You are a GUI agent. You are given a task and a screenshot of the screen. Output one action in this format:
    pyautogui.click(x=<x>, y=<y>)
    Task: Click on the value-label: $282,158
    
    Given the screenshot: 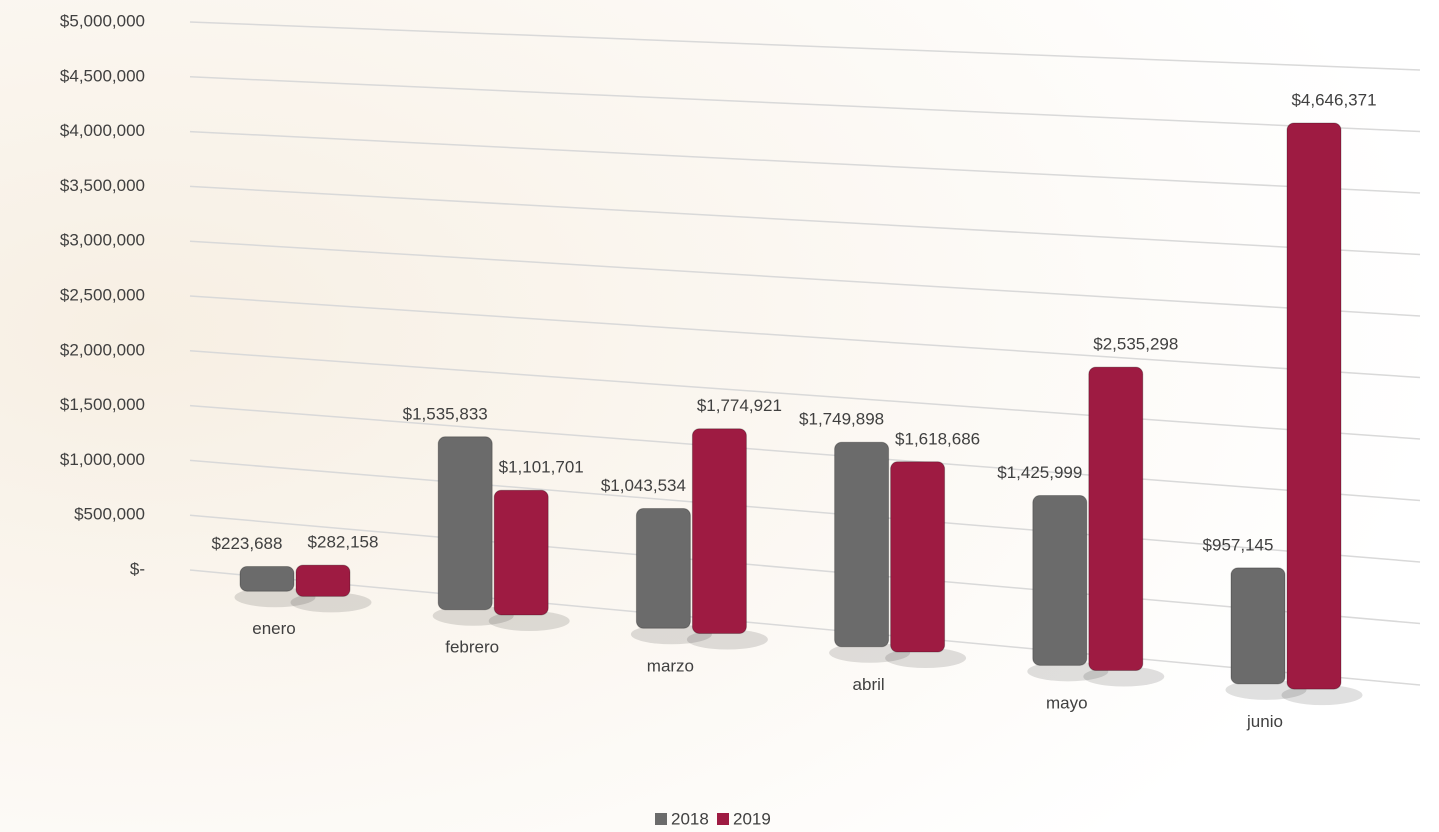 What is the action you would take?
    pyautogui.click(x=343, y=542)
    